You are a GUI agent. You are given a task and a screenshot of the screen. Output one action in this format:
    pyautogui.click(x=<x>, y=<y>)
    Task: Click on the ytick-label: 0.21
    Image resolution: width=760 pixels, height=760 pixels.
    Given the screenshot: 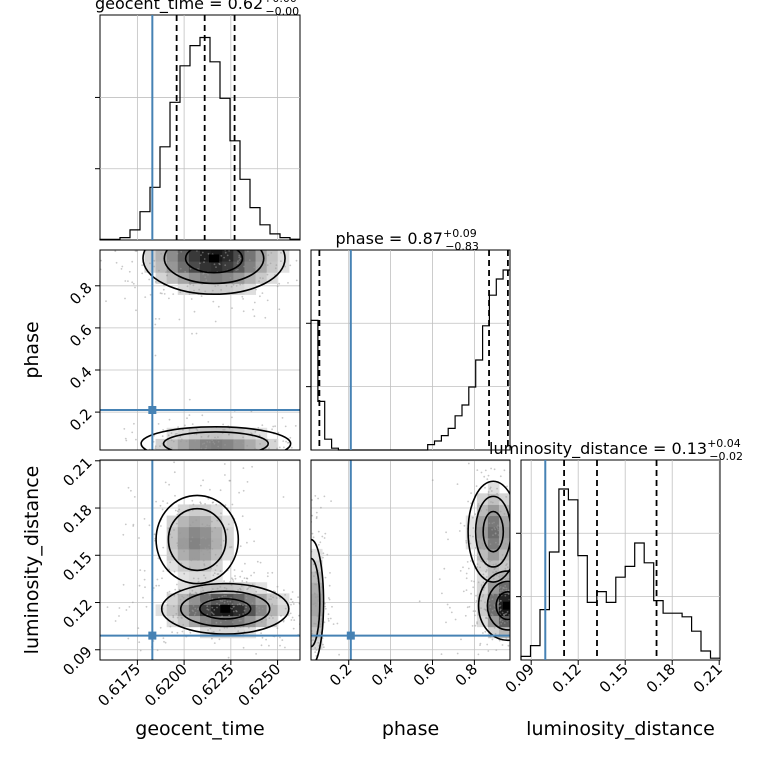 What is the action you would take?
    pyautogui.click(x=77, y=472)
    